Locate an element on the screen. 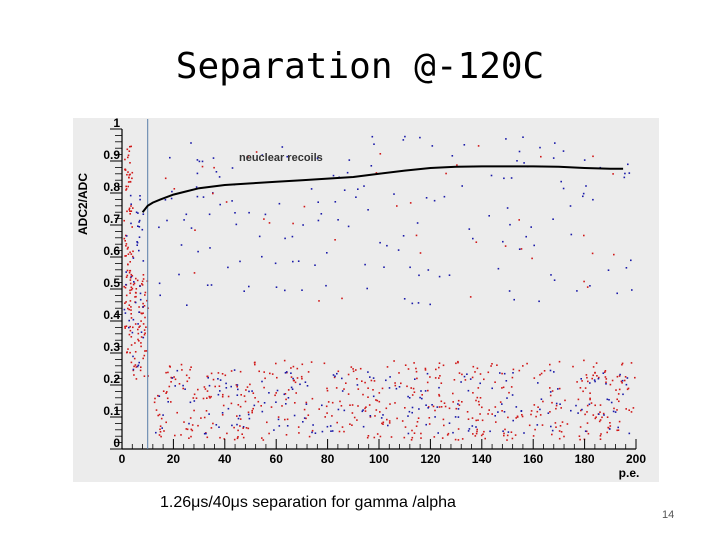  x-tick-label: 40 is located at coordinates (225, 459).